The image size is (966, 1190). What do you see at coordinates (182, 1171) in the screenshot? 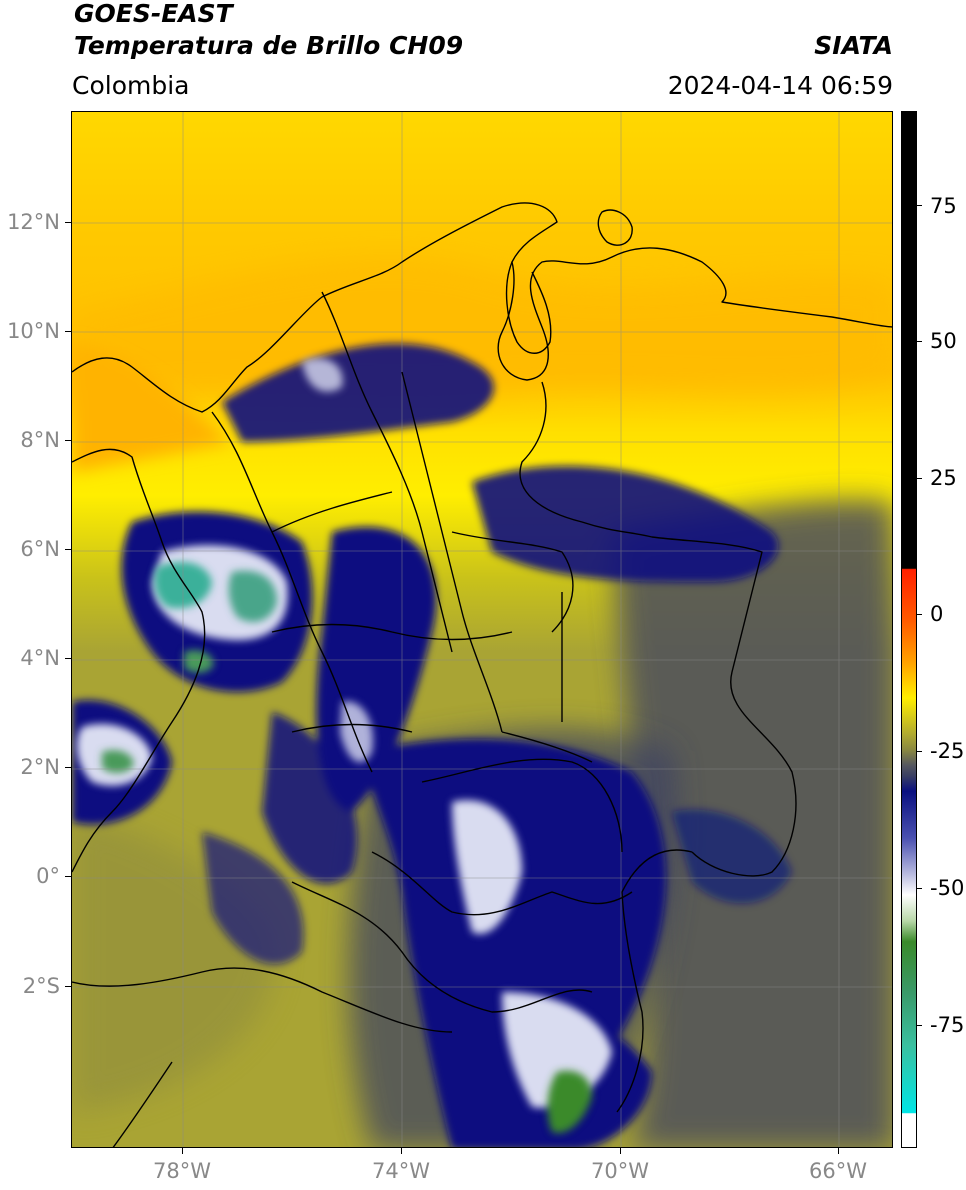
I see `lon-tick-label: 78°W` at bounding box center [182, 1171].